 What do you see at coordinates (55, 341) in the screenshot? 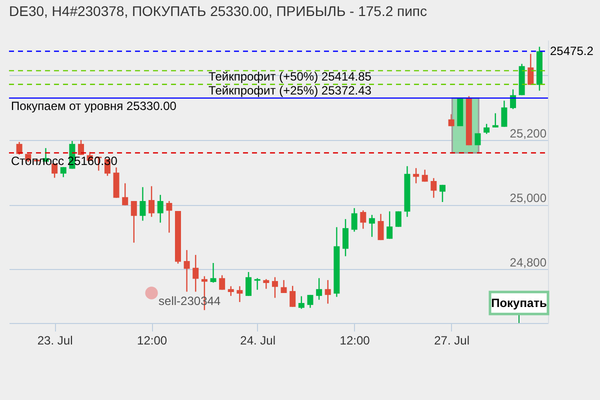
I see `x-tick-label: 23. Jul` at bounding box center [55, 341].